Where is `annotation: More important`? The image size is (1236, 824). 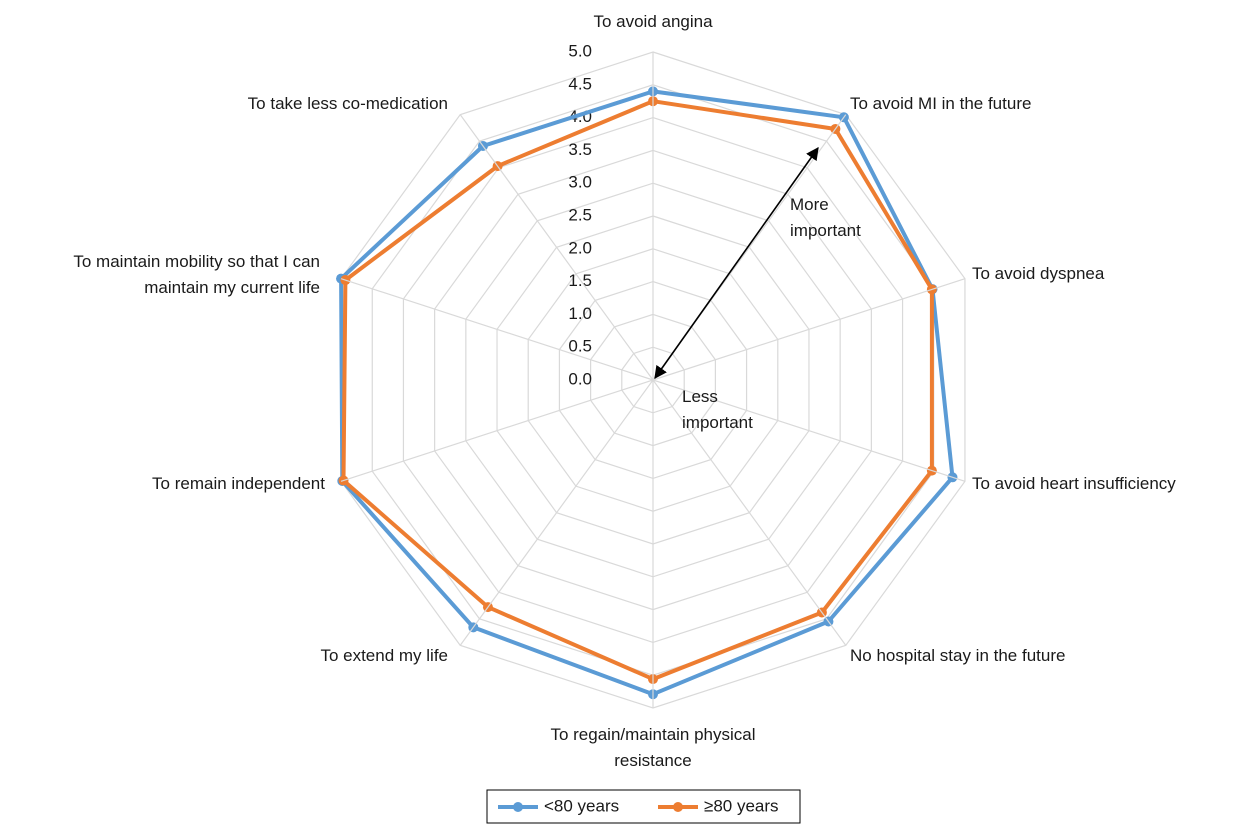
annotation: More important is located at coordinates (825, 217).